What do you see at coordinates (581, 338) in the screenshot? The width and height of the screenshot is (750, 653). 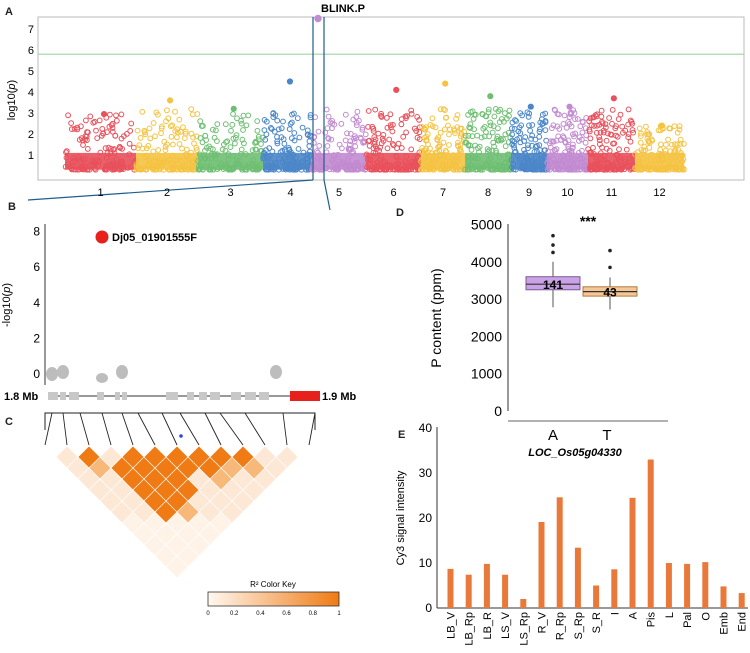 I see `box-groups: 141 A 43 T` at bounding box center [581, 338].